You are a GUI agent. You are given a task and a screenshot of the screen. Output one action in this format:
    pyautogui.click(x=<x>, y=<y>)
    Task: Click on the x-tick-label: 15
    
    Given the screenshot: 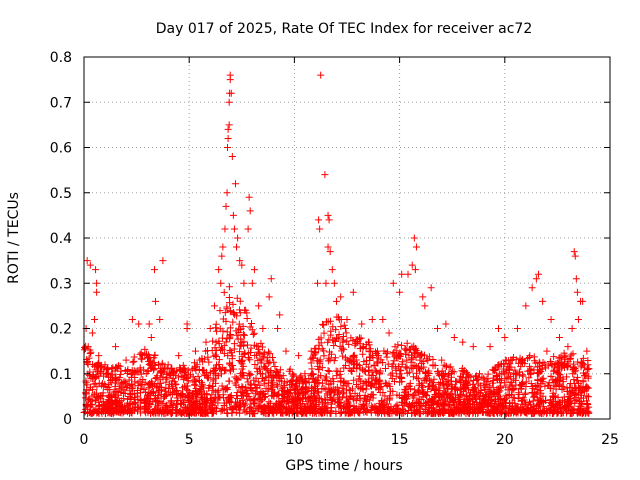 What is the action you would take?
    pyautogui.click(x=400, y=440)
    